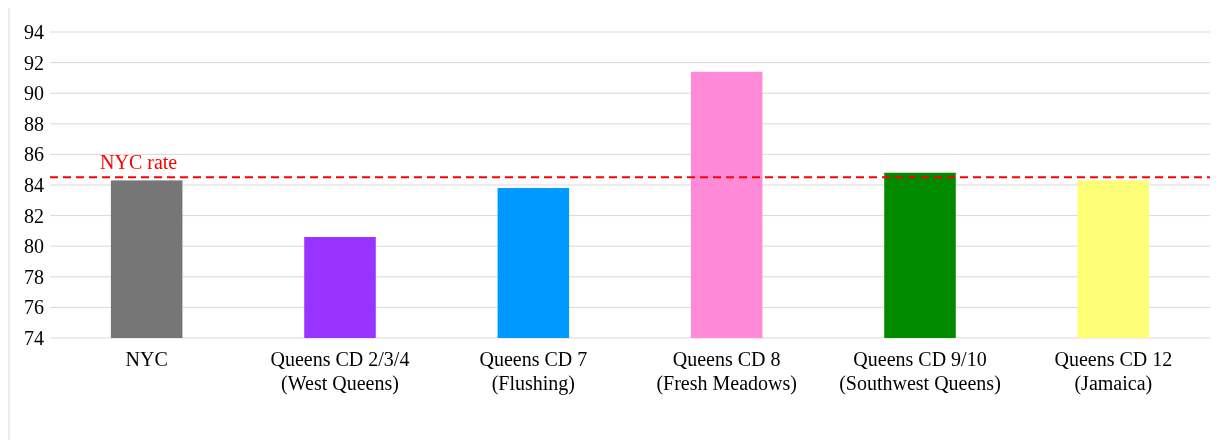 The width and height of the screenshot is (1225, 445). What do you see at coordinates (139, 162) in the screenshot?
I see `ref-line-label: NYC rate` at bounding box center [139, 162].